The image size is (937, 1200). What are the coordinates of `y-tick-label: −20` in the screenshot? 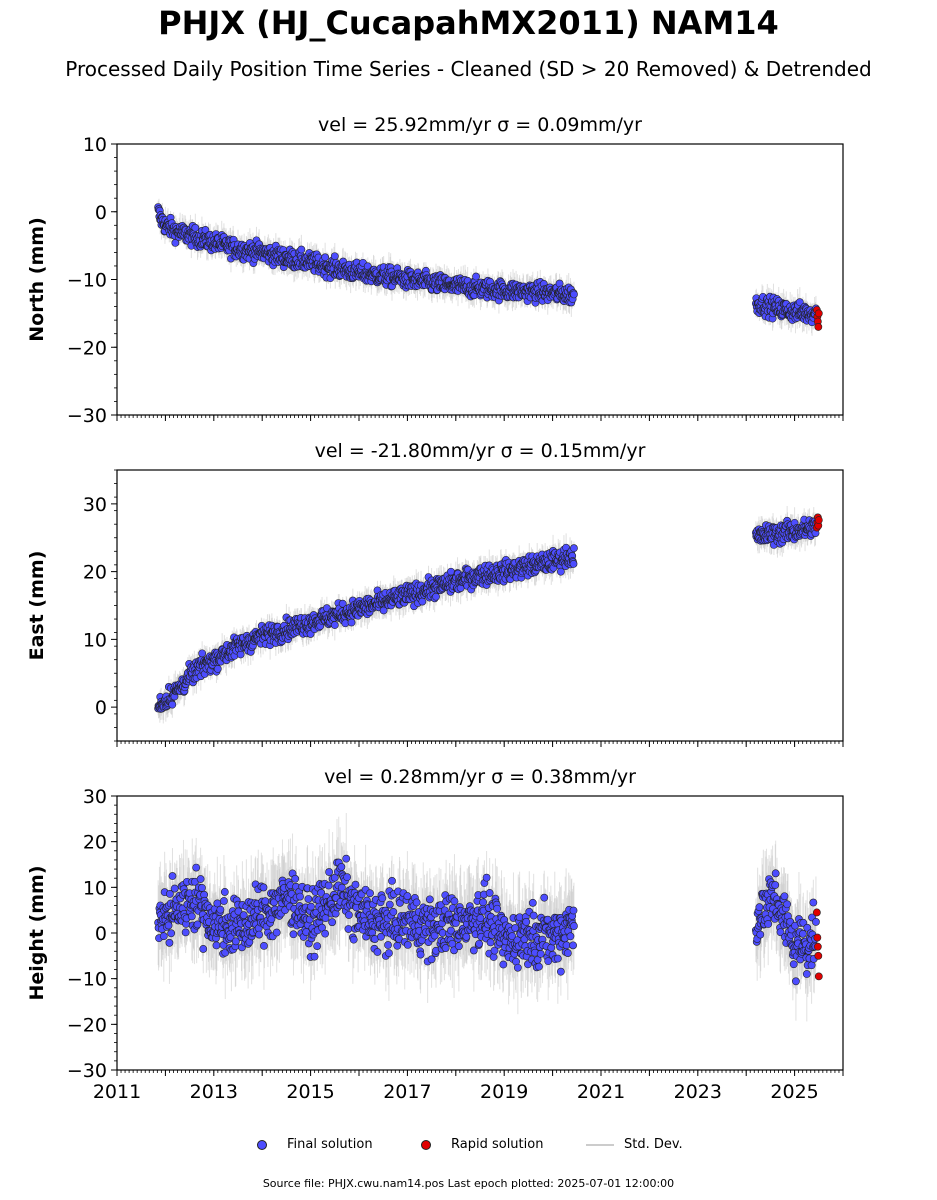 It's located at (87, 348).